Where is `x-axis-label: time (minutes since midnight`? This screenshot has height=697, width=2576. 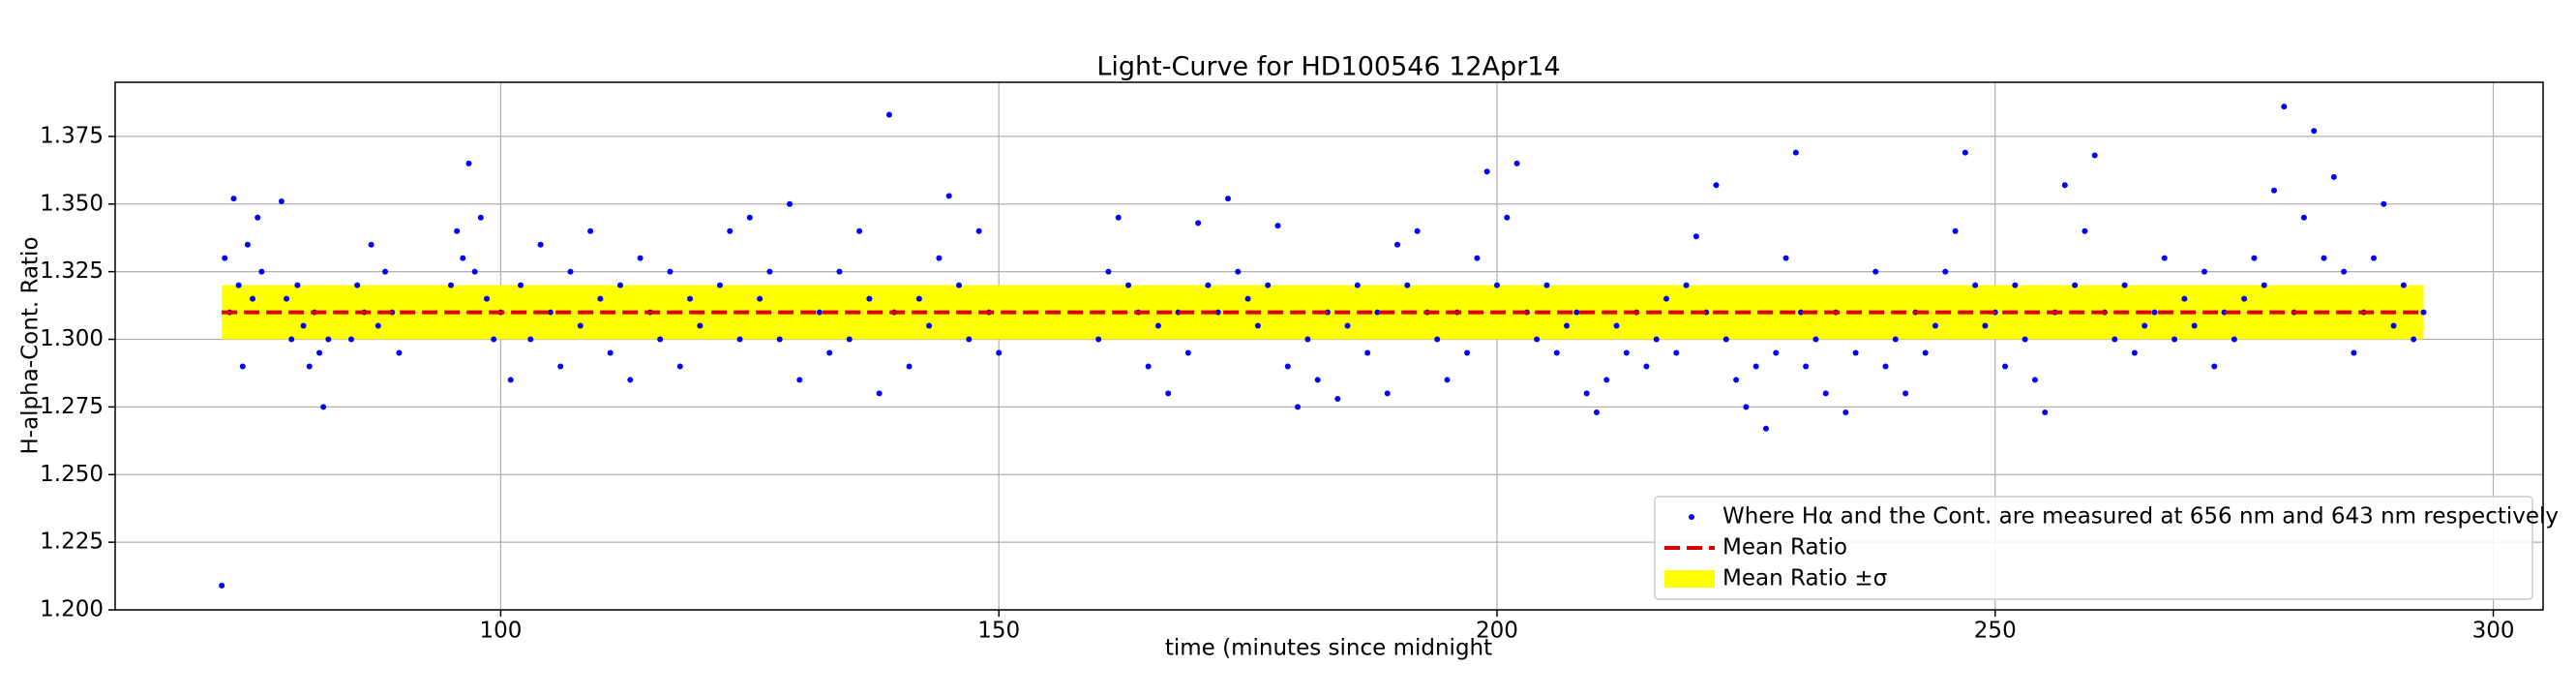 x-axis-label: time (minutes since midnight is located at coordinates (1328, 648).